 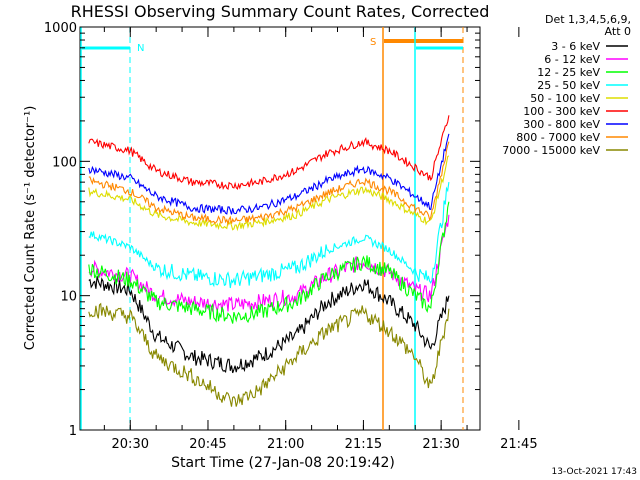 I want to click on y-tick-label: 1000, so click(x=60, y=28).